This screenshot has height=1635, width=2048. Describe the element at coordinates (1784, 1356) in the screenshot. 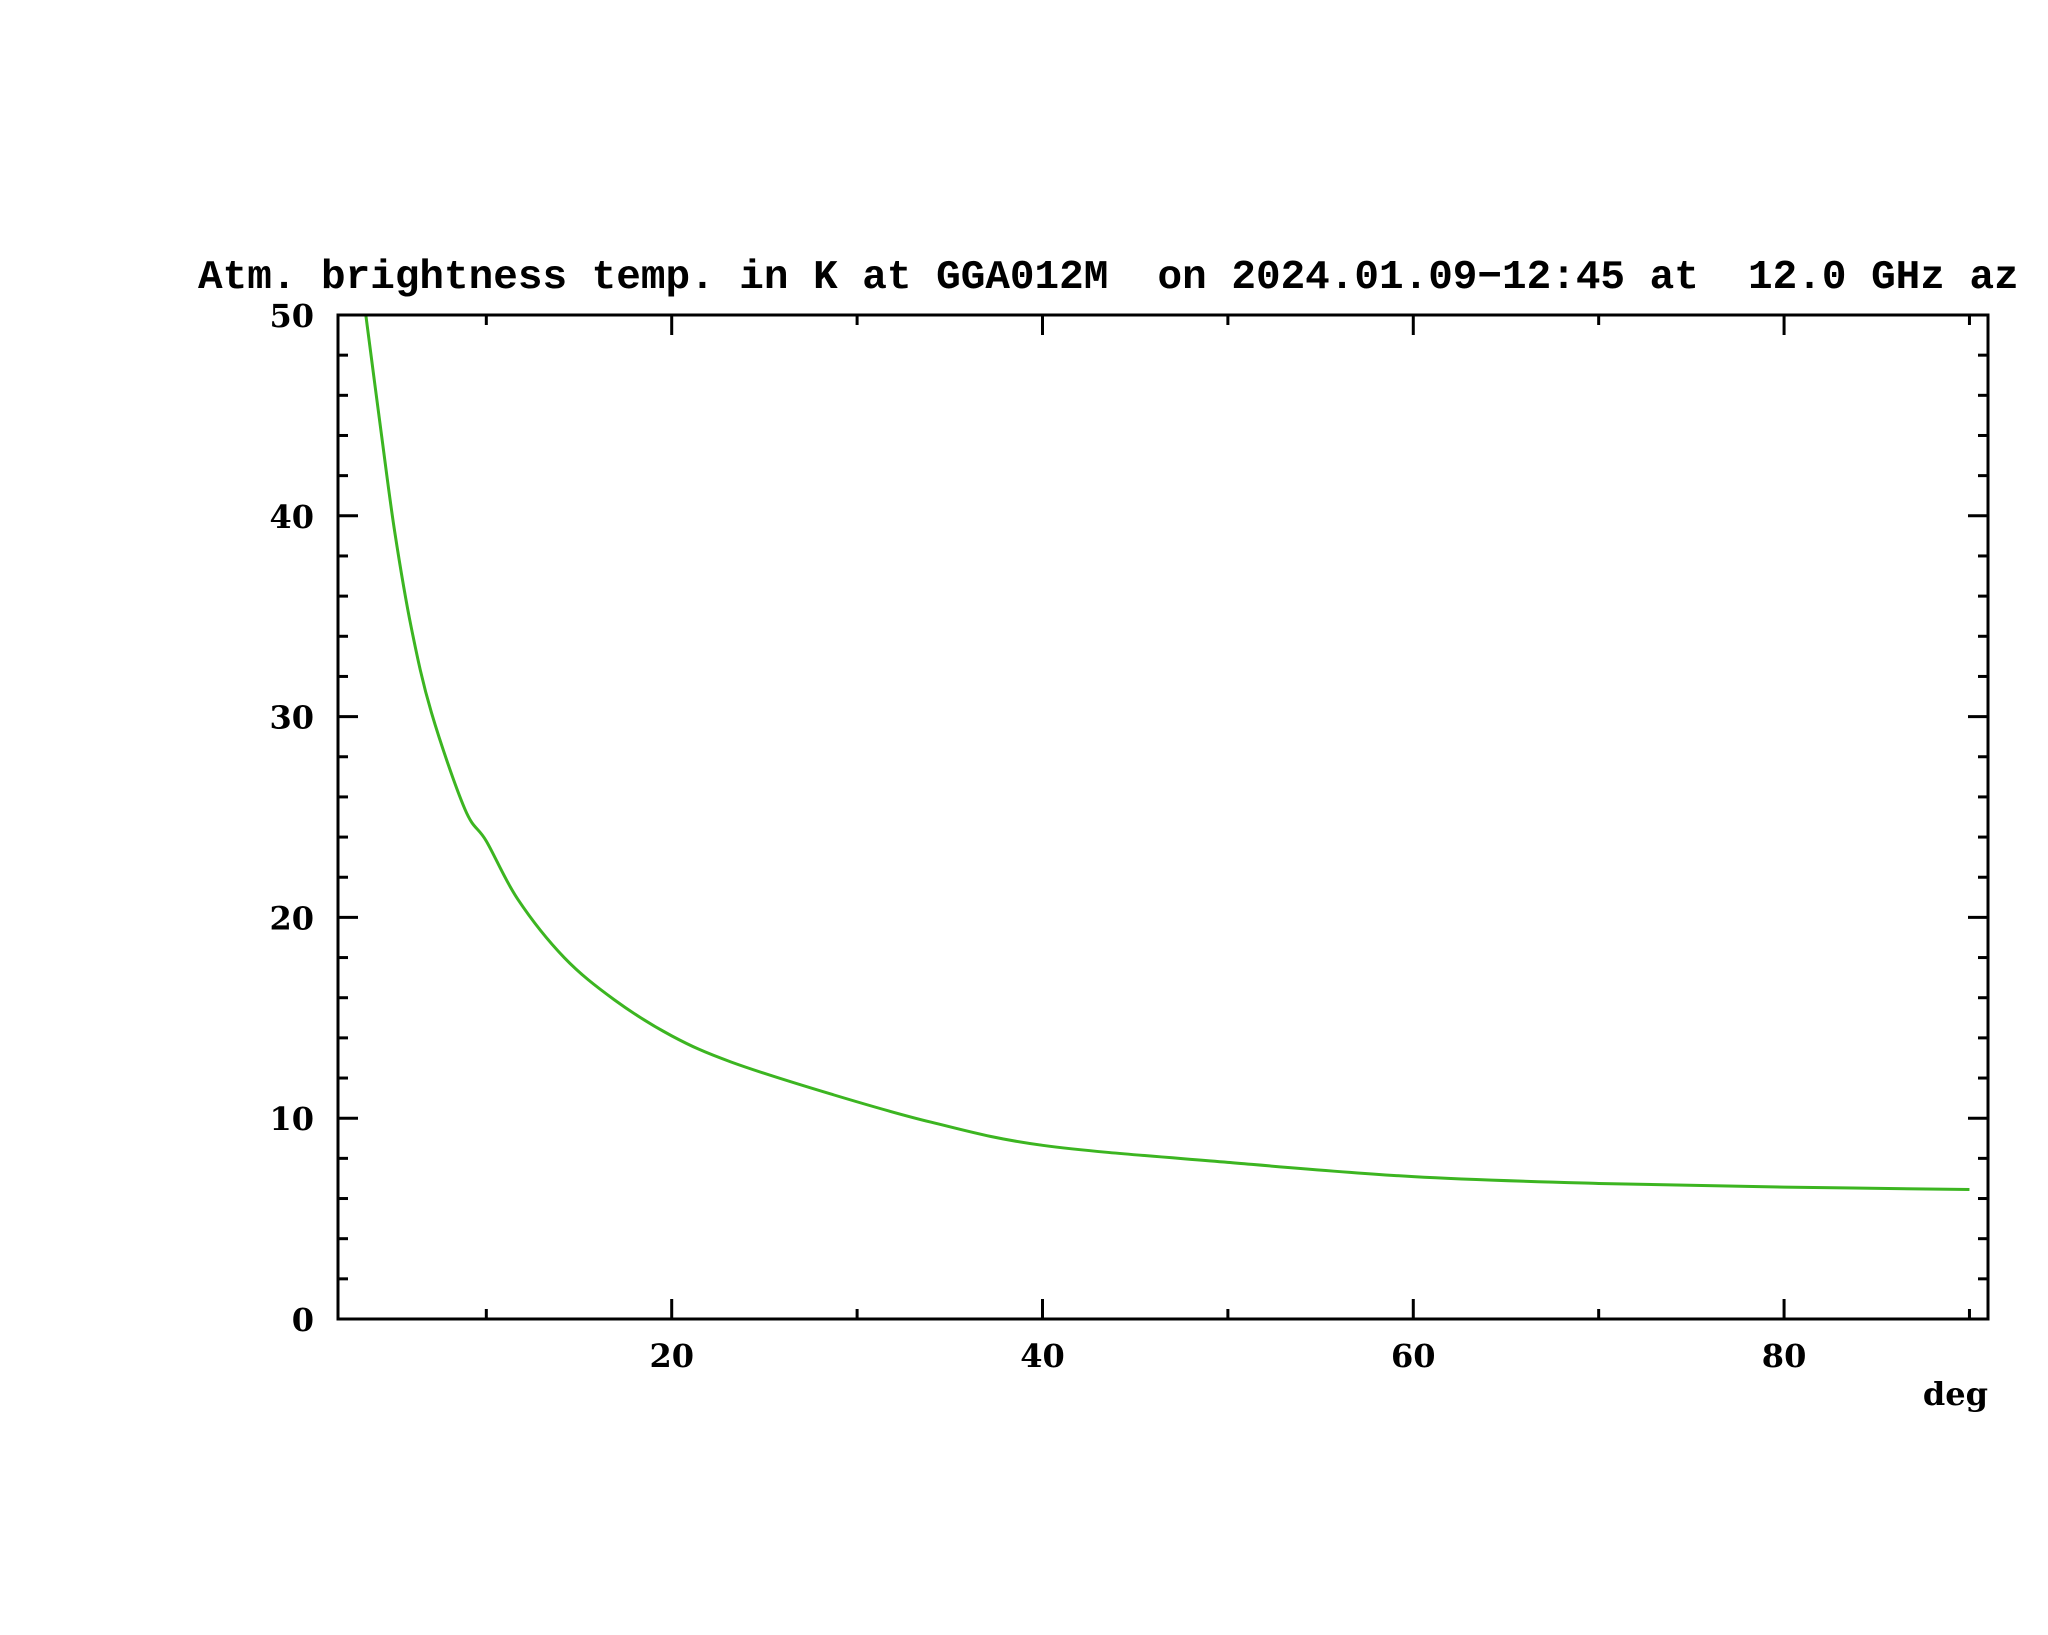

I see `x-tick-label: 80` at that location.